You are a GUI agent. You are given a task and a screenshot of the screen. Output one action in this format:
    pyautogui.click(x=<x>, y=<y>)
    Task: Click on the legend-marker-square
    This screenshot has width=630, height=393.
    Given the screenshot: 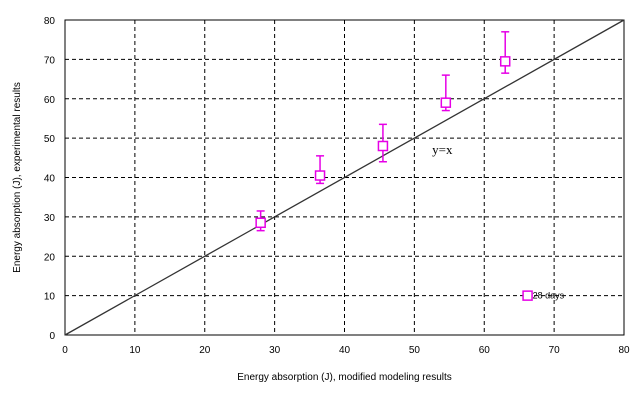 What is the action you would take?
    pyautogui.click(x=527, y=295)
    